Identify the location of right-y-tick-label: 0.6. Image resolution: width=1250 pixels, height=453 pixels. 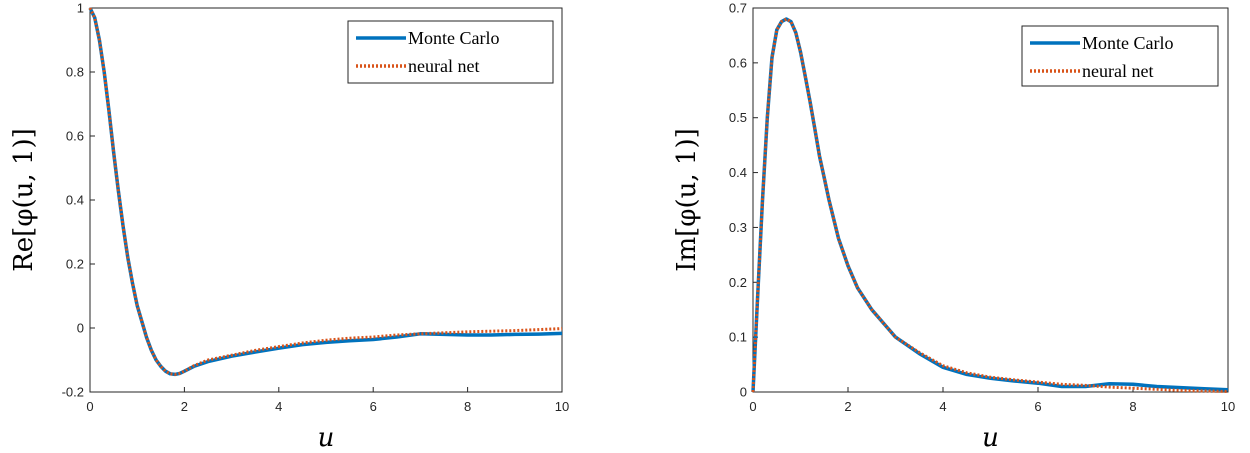
(738, 62).